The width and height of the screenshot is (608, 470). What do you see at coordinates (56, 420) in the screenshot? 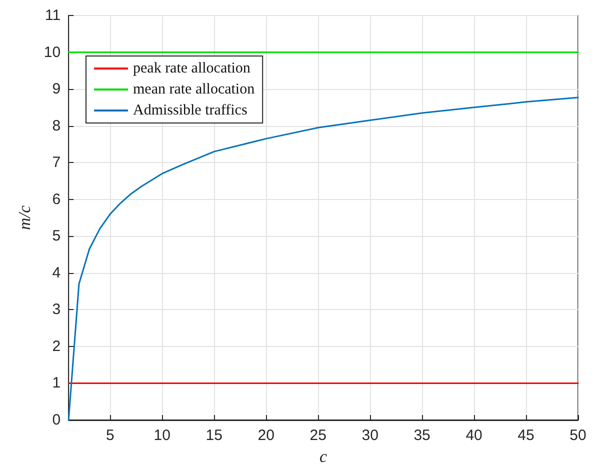
I see `y-tick-label: 0` at bounding box center [56, 420].